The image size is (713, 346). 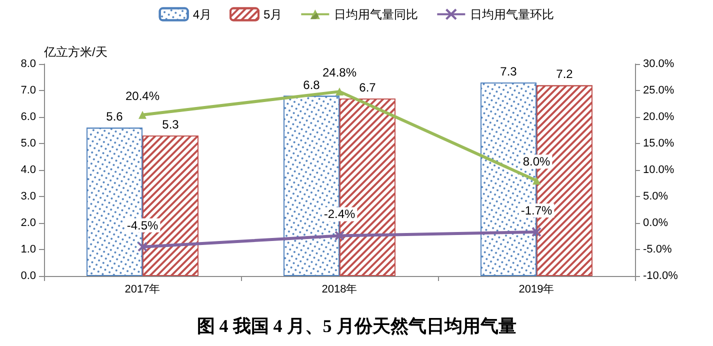 I want to click on y2-tick-label: 5.0%, so click(x=655, y=196).